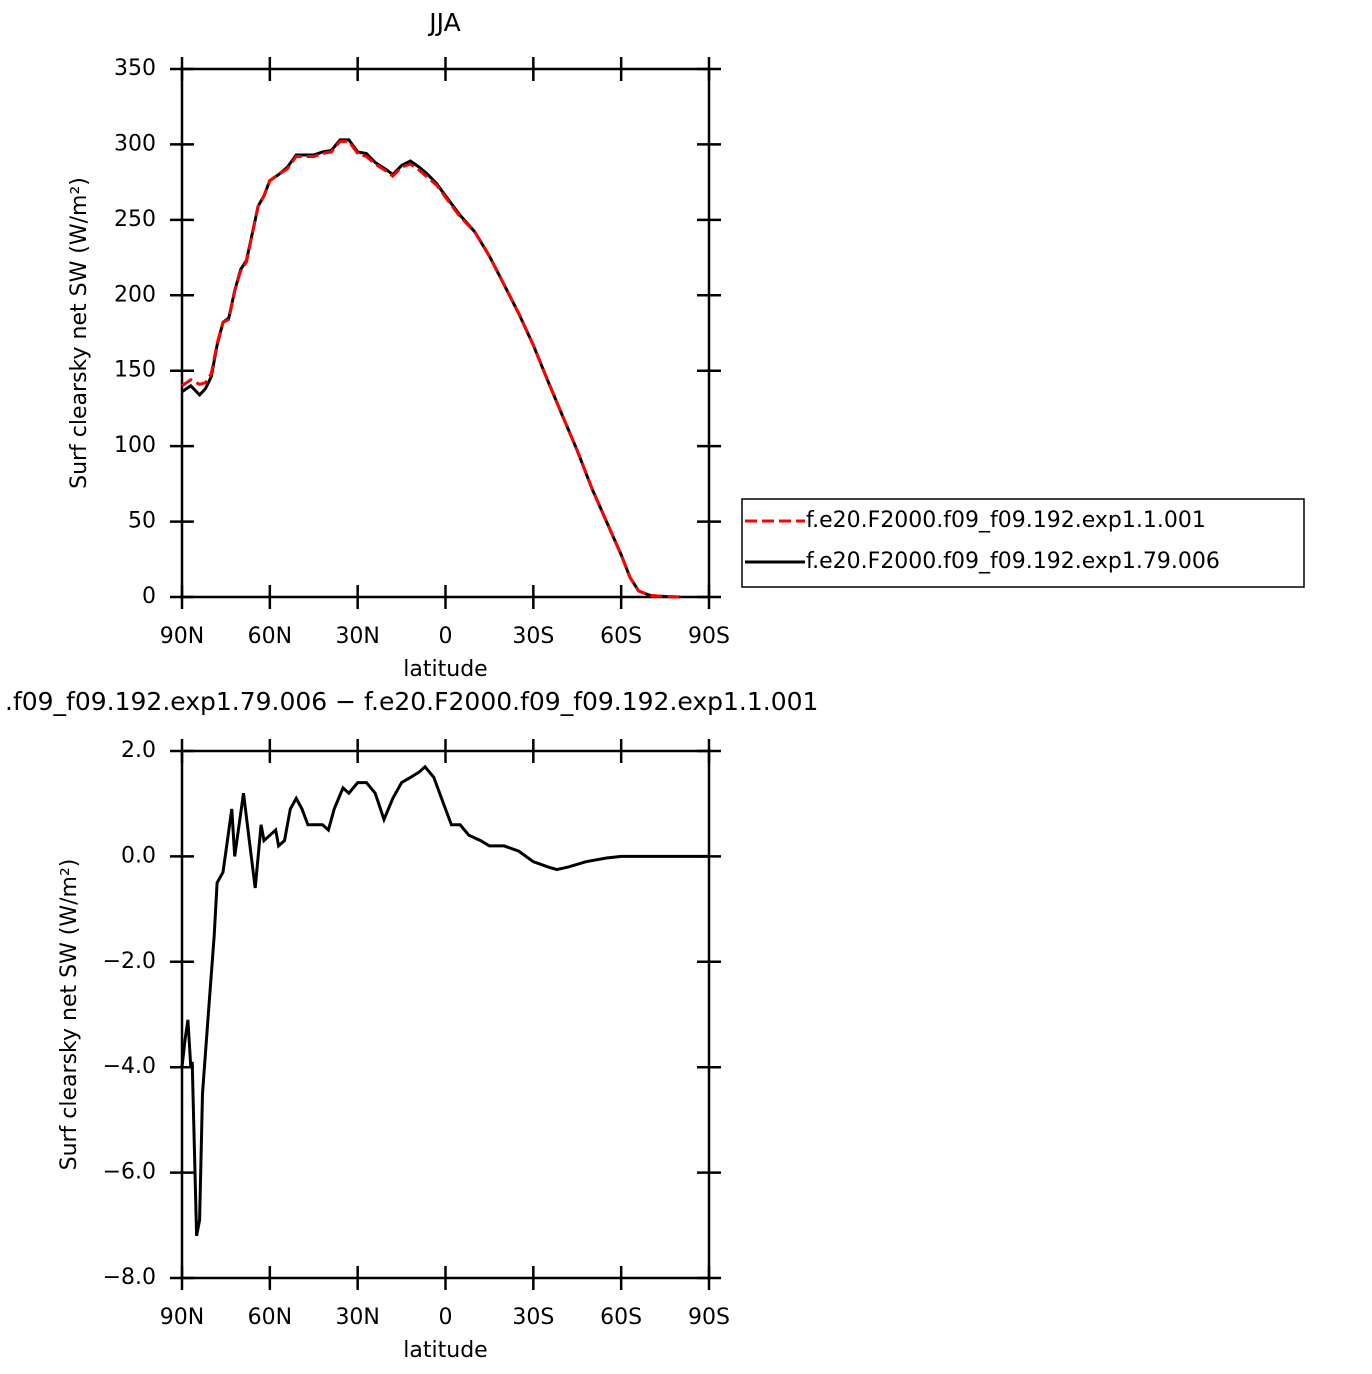  Describe the element at coordinates (138, 750) in the screenshot. I see `y-tick-label: 2.0` at that location.